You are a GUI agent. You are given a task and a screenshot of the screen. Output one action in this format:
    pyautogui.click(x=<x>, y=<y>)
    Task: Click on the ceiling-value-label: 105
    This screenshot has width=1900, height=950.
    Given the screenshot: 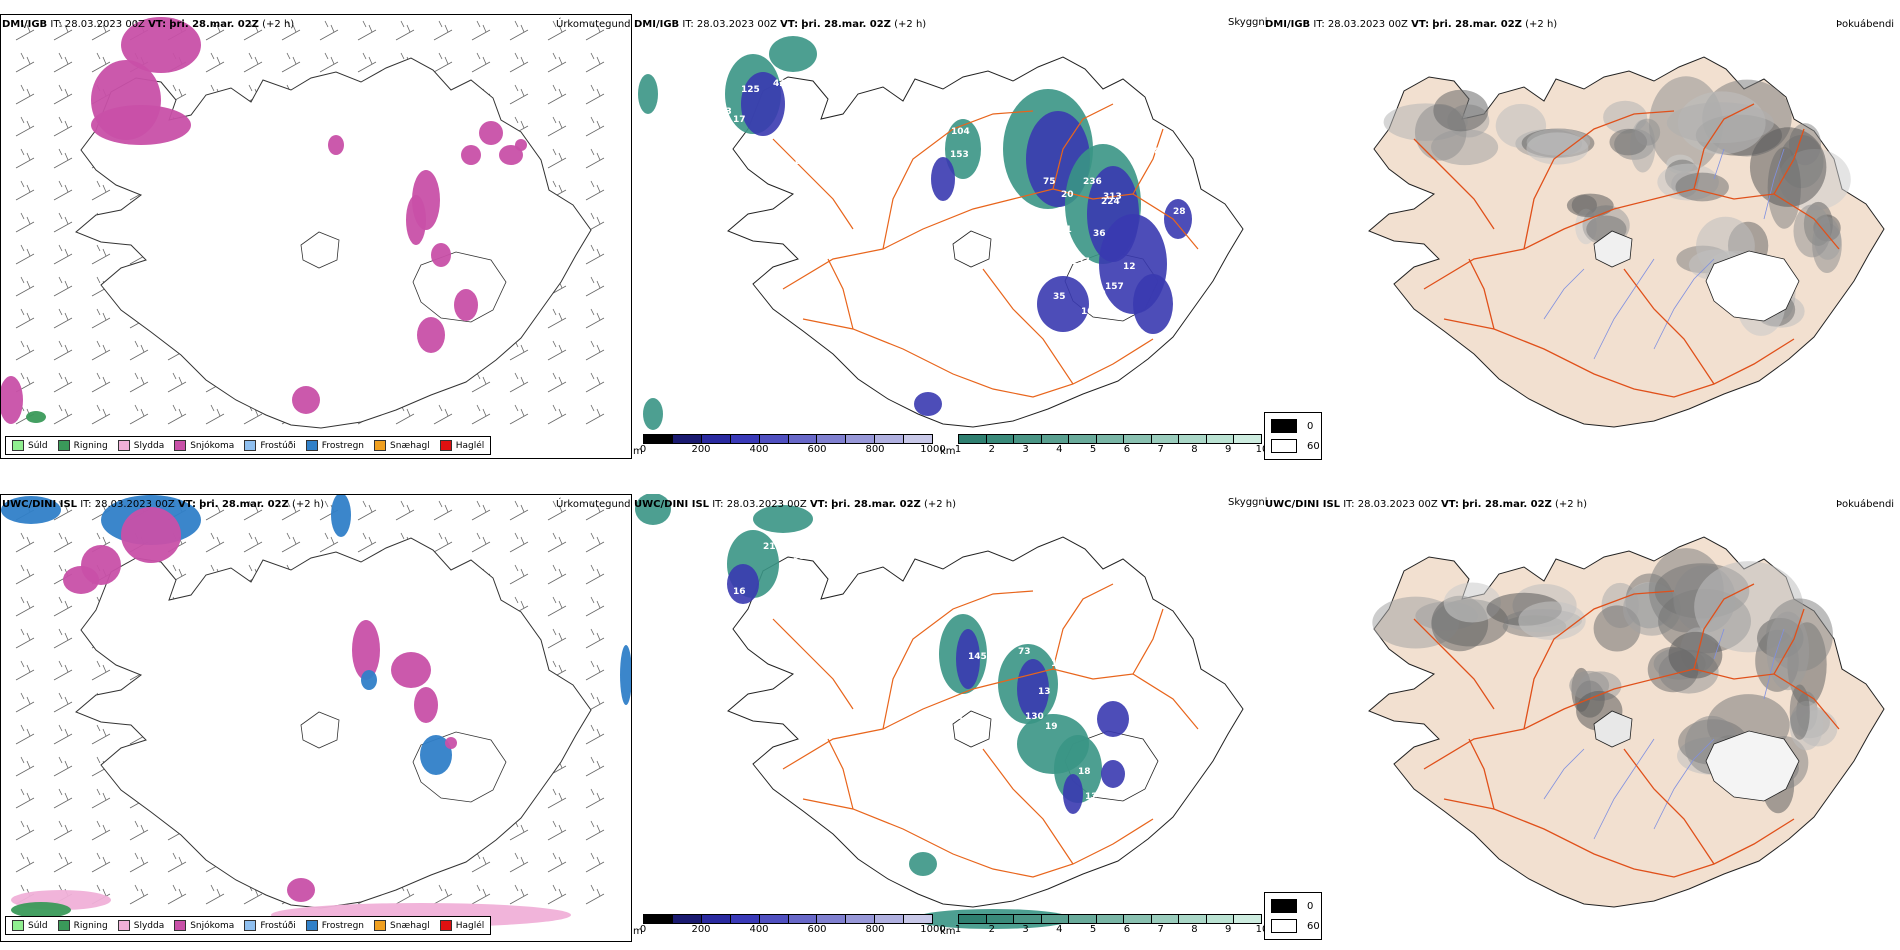 What is the action you would take?
    pyautogui.click(x=1090, y=312)
    